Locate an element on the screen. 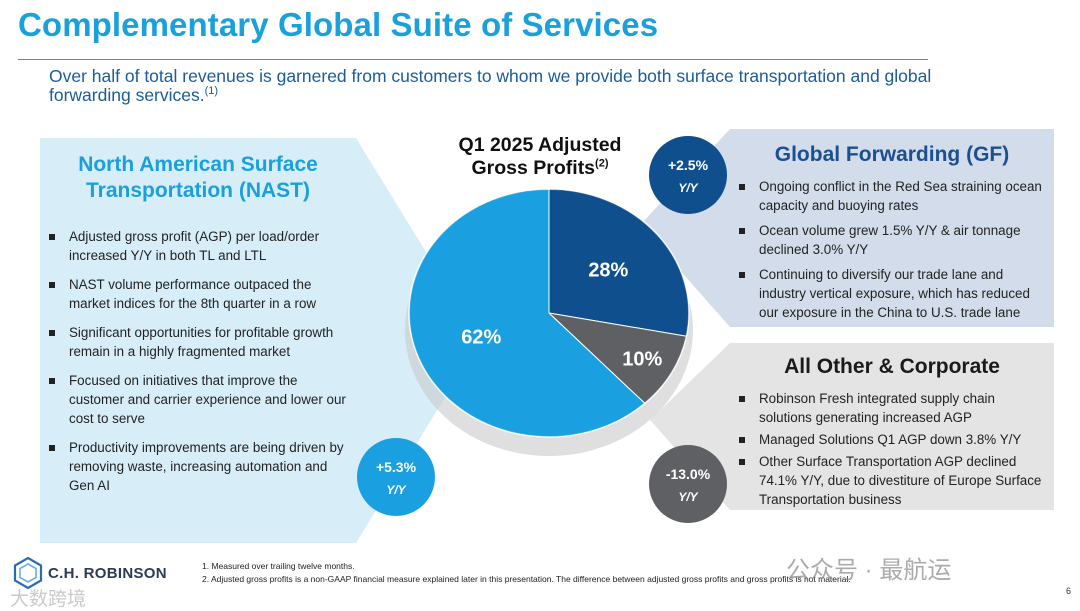 This screenshot has width=1080, height=611. gf-growth-circle is located at coordinates (688, 175).